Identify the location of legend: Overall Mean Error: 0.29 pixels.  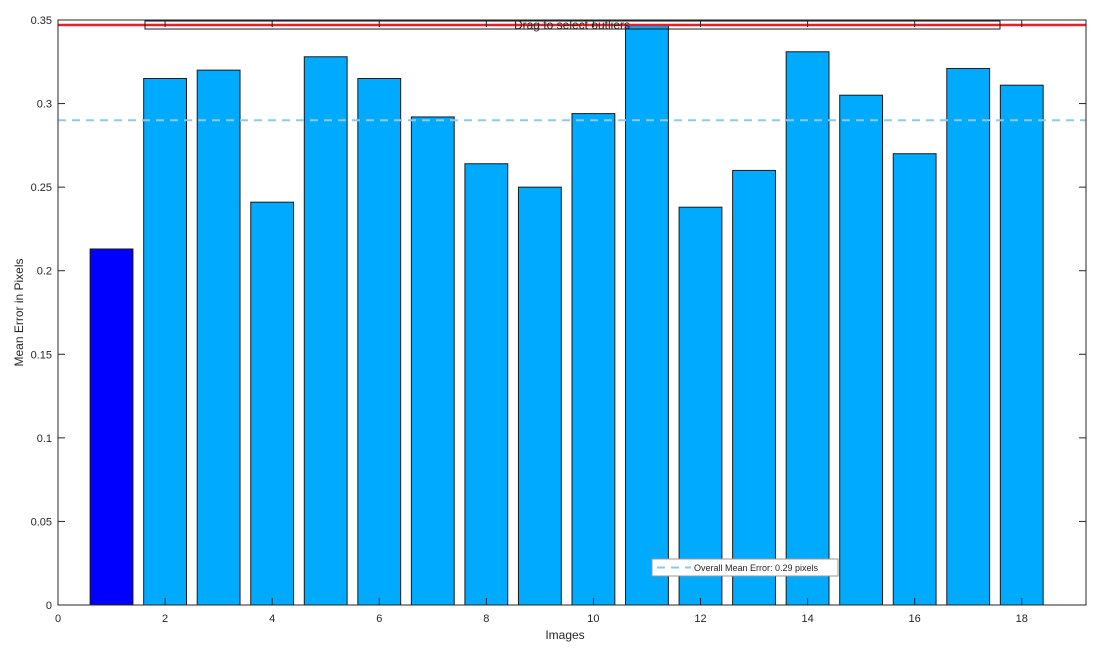
(745, 567).